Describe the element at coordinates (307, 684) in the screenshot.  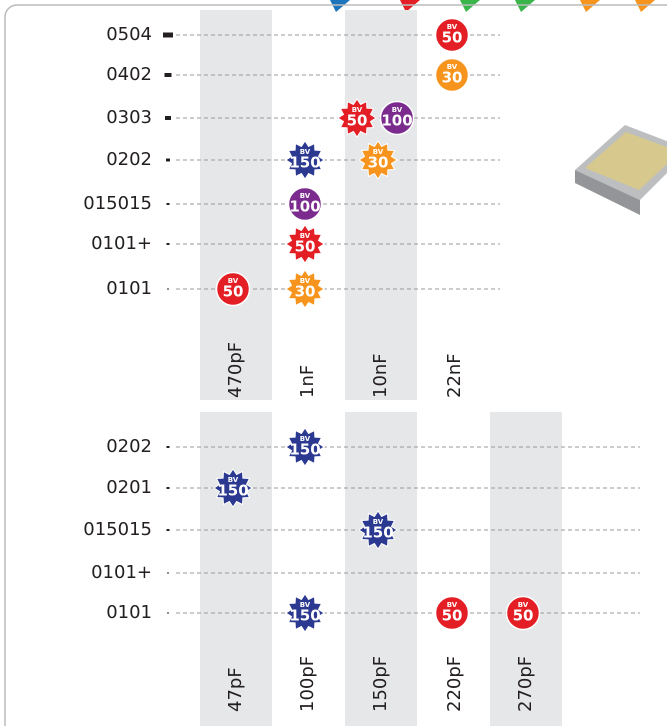
I see `column-label: 100pF` at that location.